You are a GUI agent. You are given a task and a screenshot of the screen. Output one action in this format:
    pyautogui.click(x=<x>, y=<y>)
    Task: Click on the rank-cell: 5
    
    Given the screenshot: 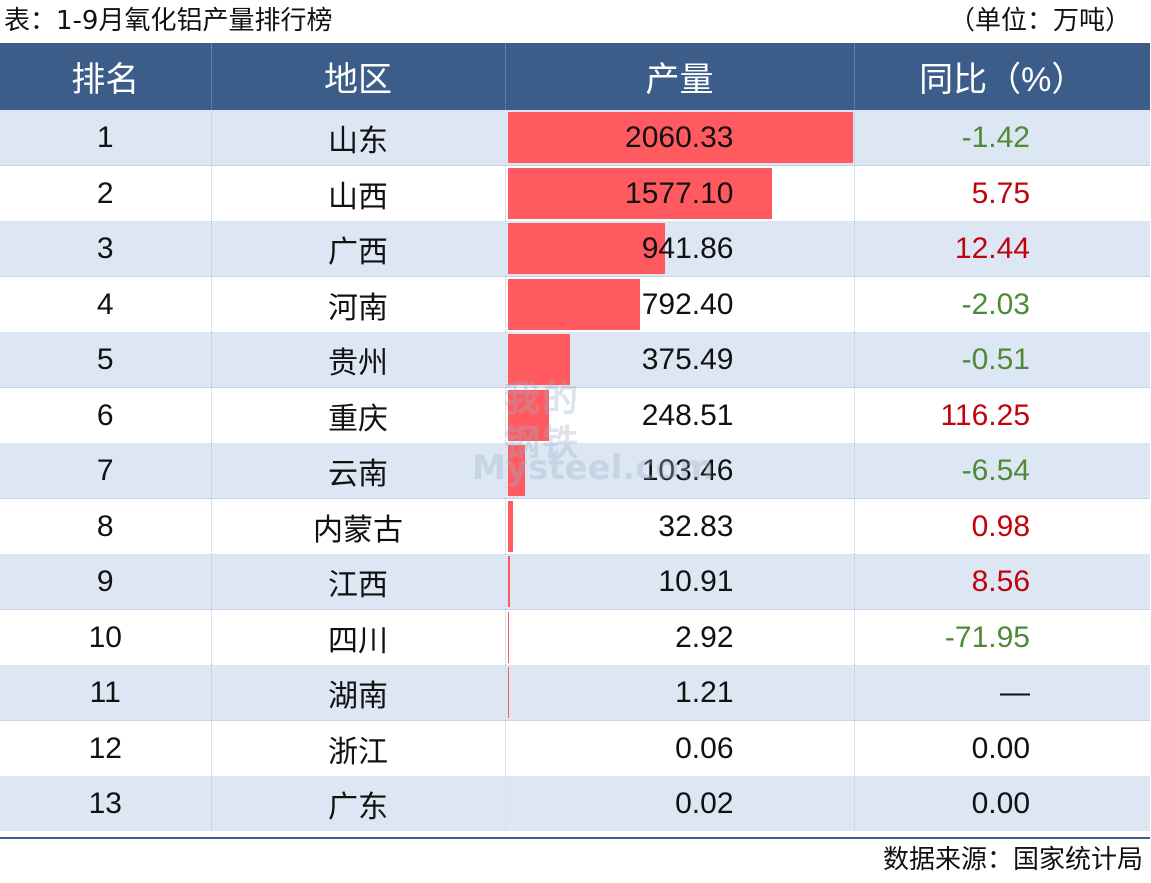 What is the action you would take?
    pyautogui.click(x=105, y=360)
    